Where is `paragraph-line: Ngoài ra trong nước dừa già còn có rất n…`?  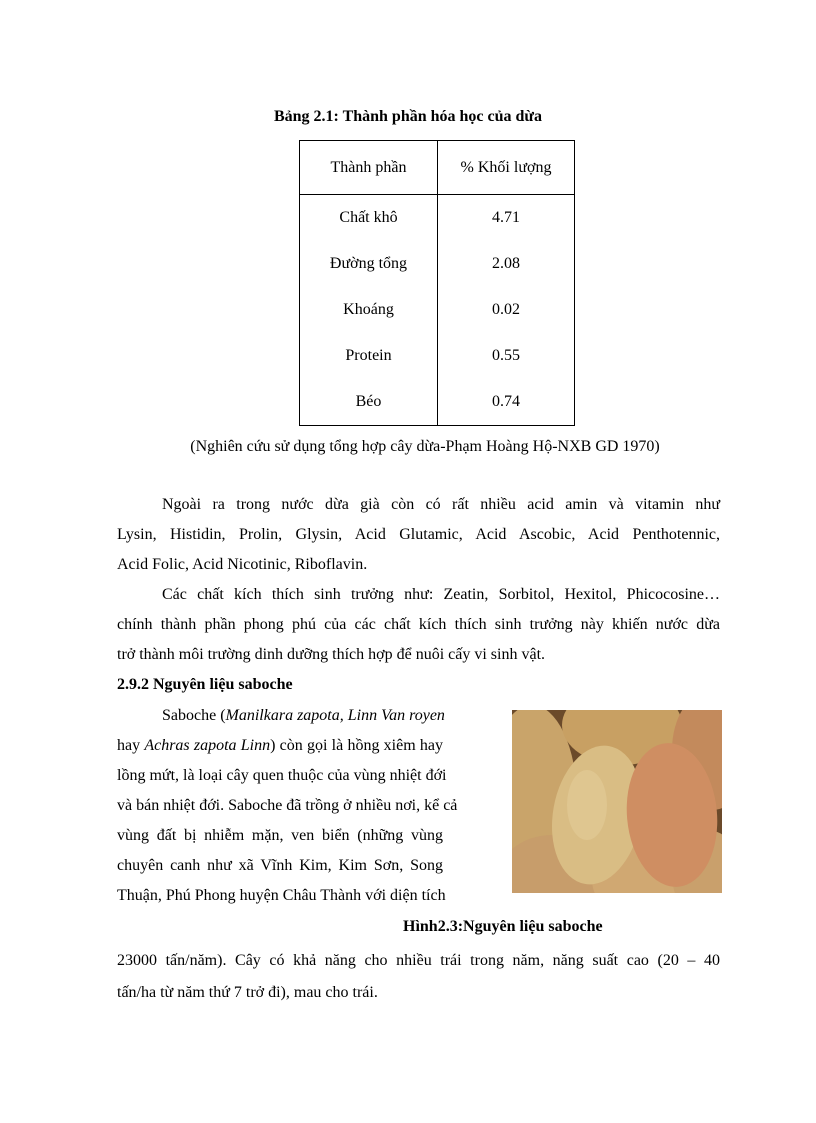
paragraph-line: Ngoài ra trong nước dừa già còn có rất n… is located at coordinates (441, 504).